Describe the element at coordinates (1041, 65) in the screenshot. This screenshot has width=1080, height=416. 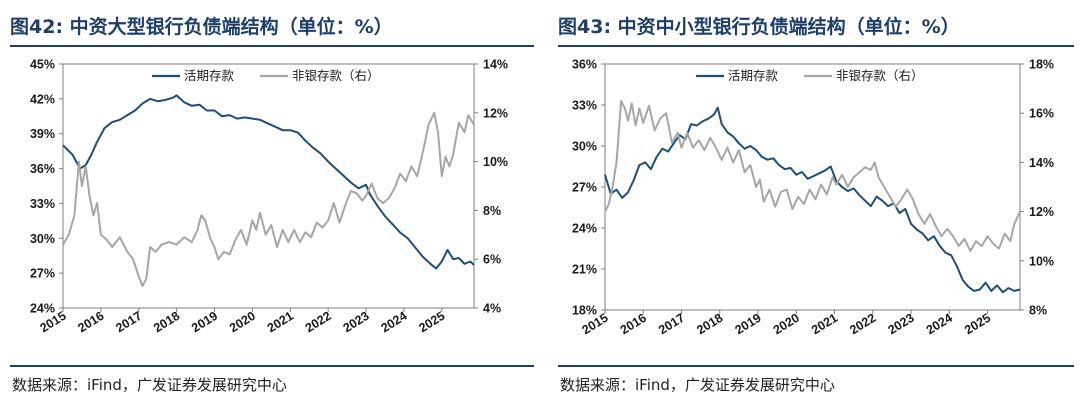
I see `right-y-tick-label: 18%` at that location.